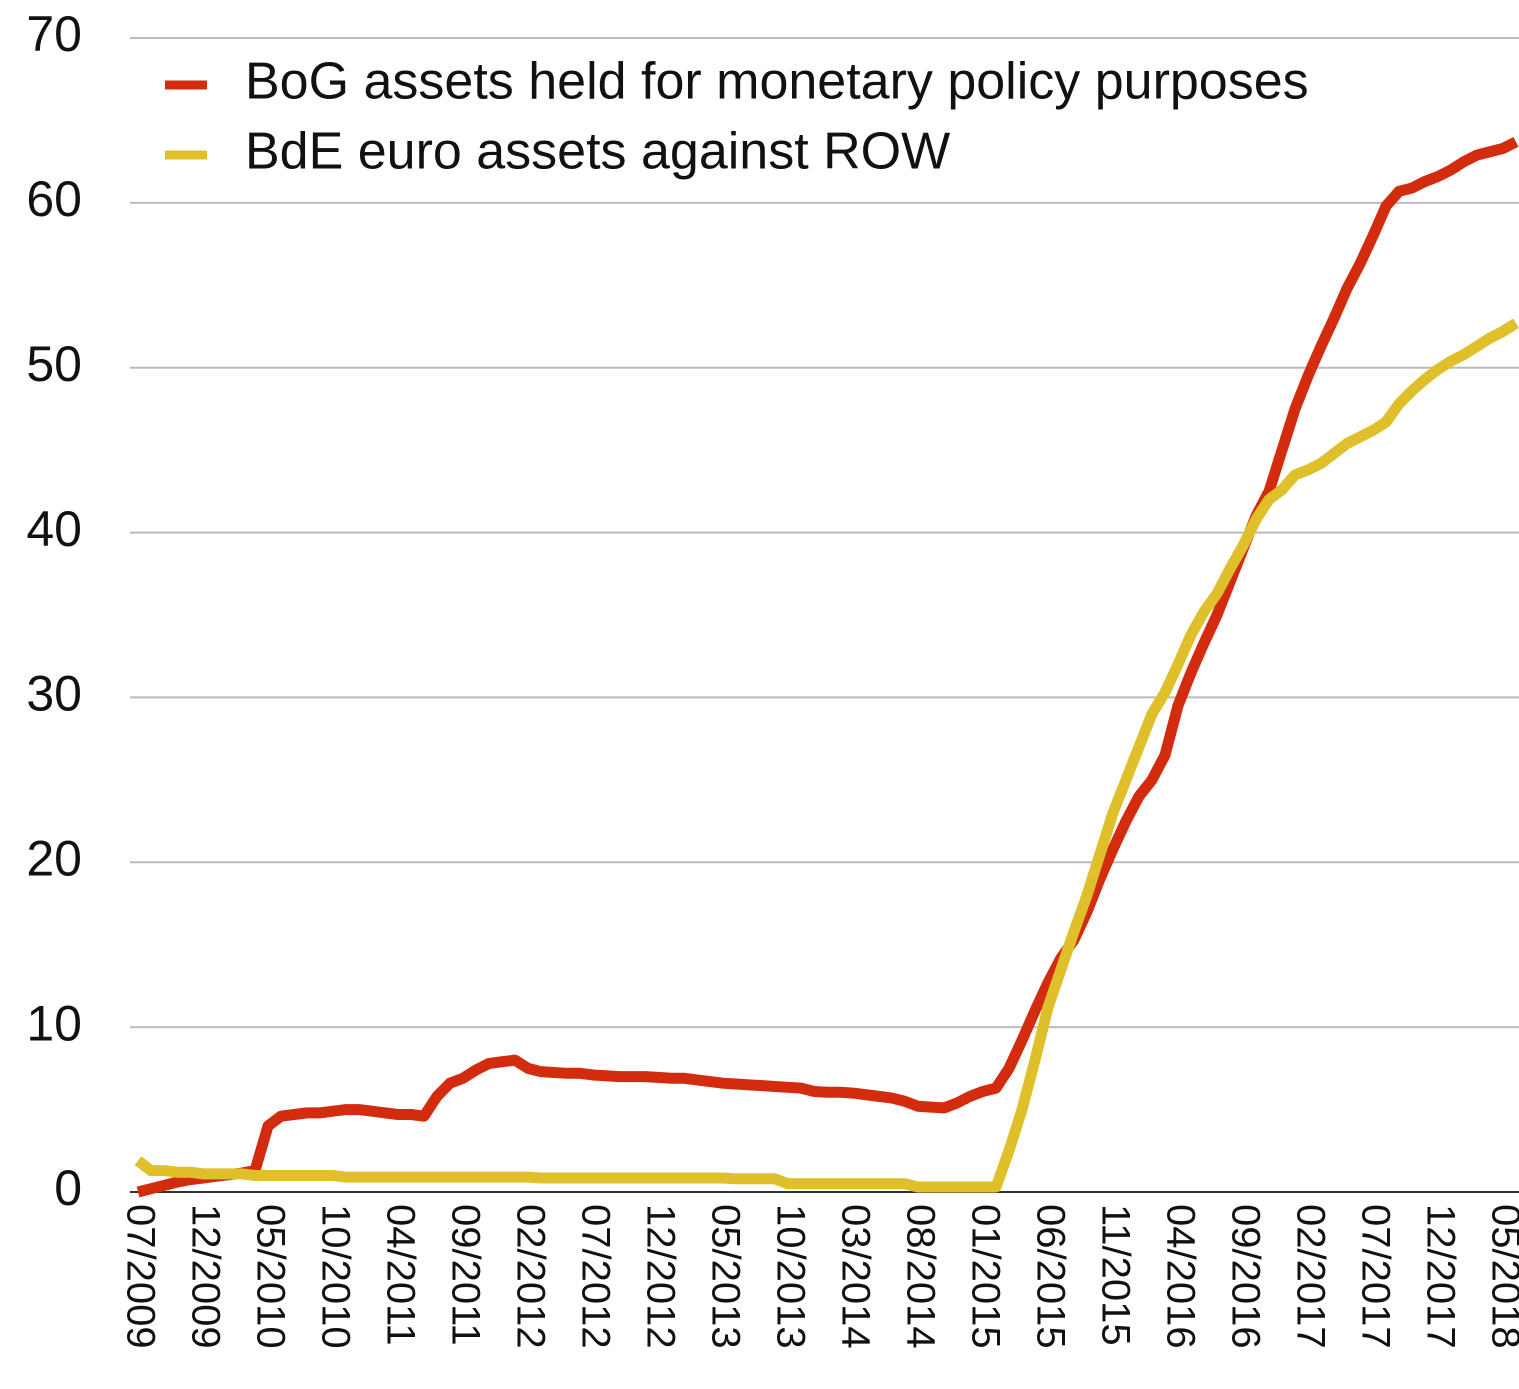  I want to click on y-tick-label: 10, so click(54, 1023).